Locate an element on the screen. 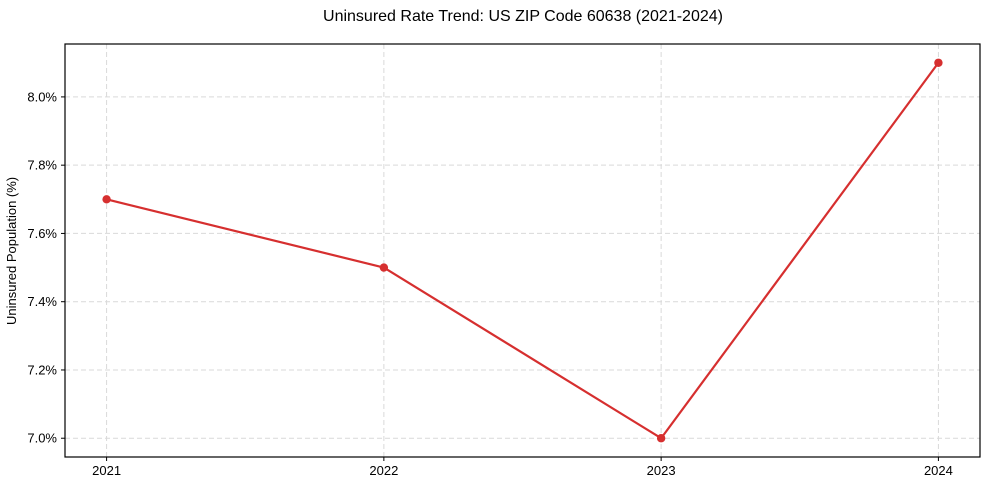 This screenshot has height=490, width=989. x-tick-label: 2024 is located at coordinates (938, 470).